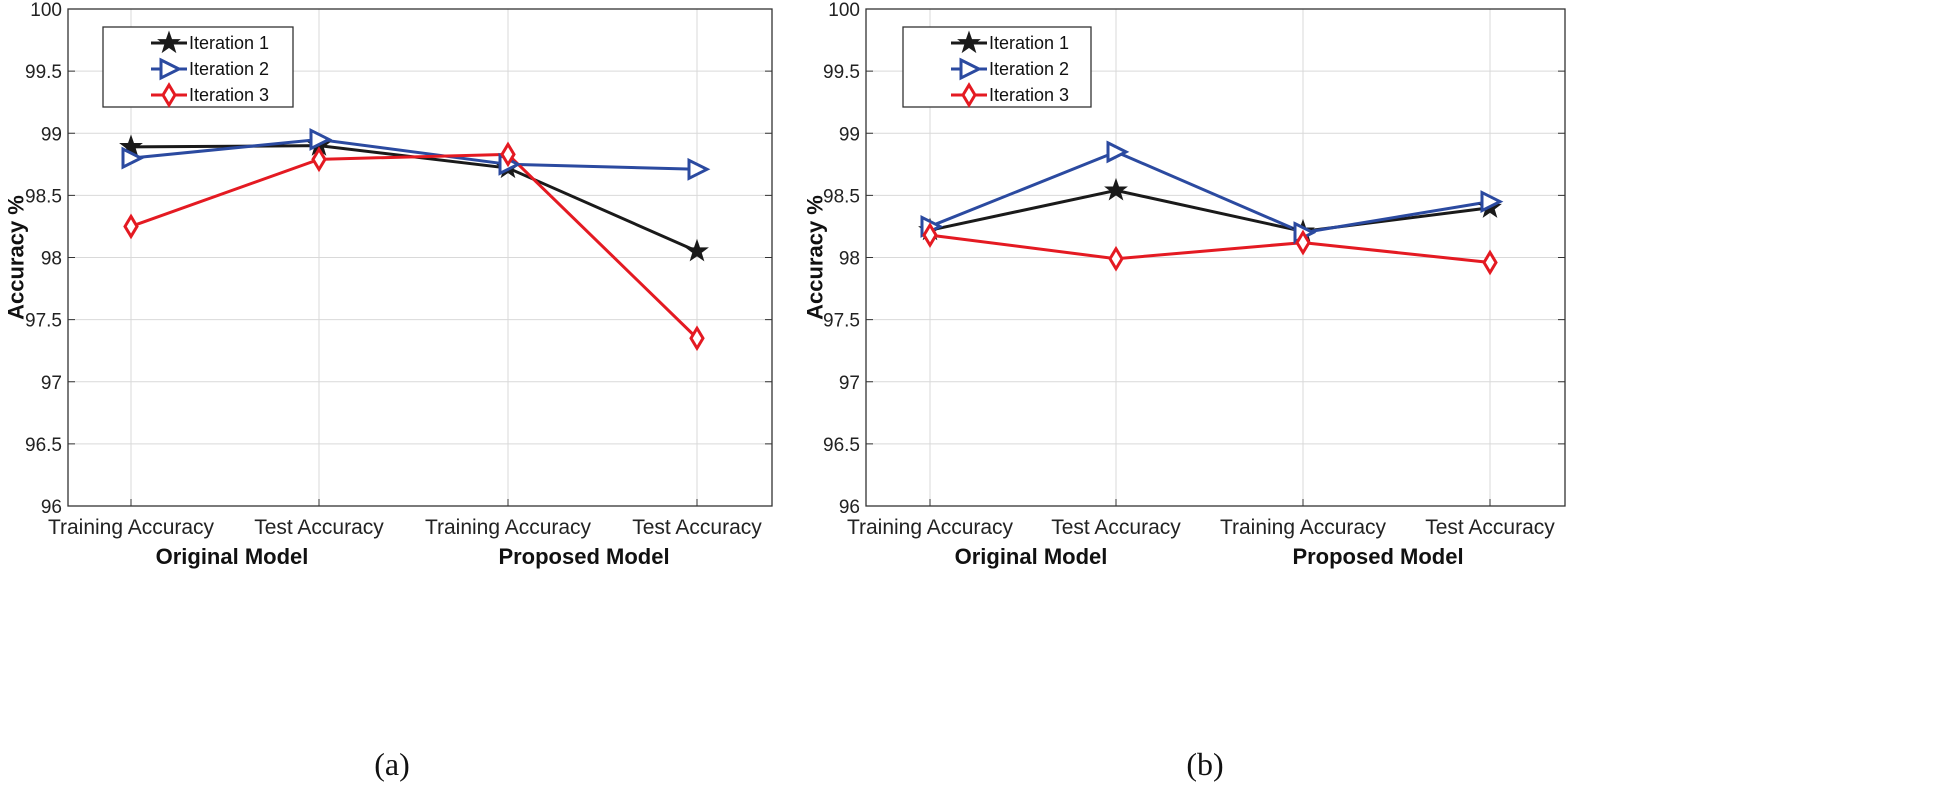 This screenshot has width=1955, height=787. I want to click on panel-caption: (a), so click(392, 764).